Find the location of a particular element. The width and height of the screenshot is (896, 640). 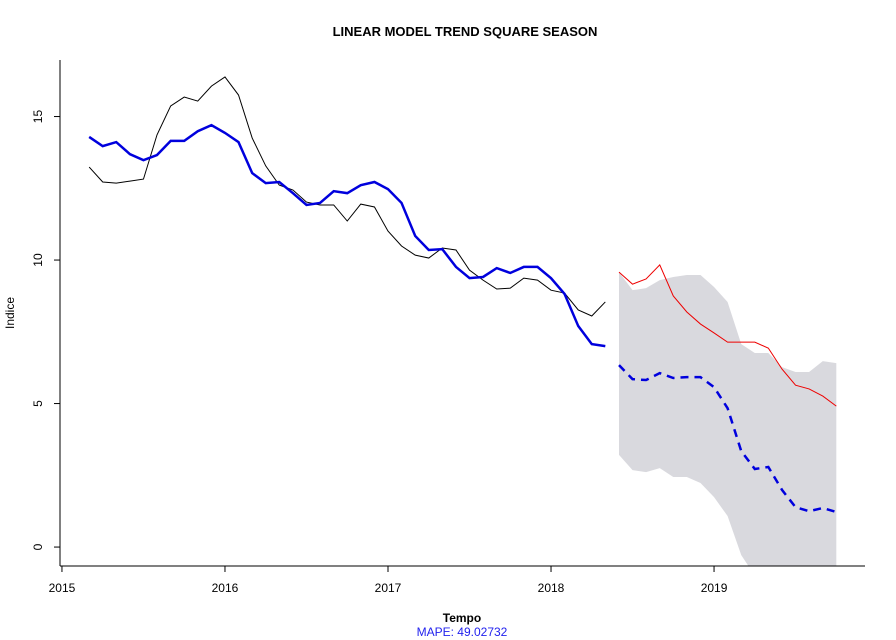

y-tick-label: 5 is located at coordinates (38, 403).